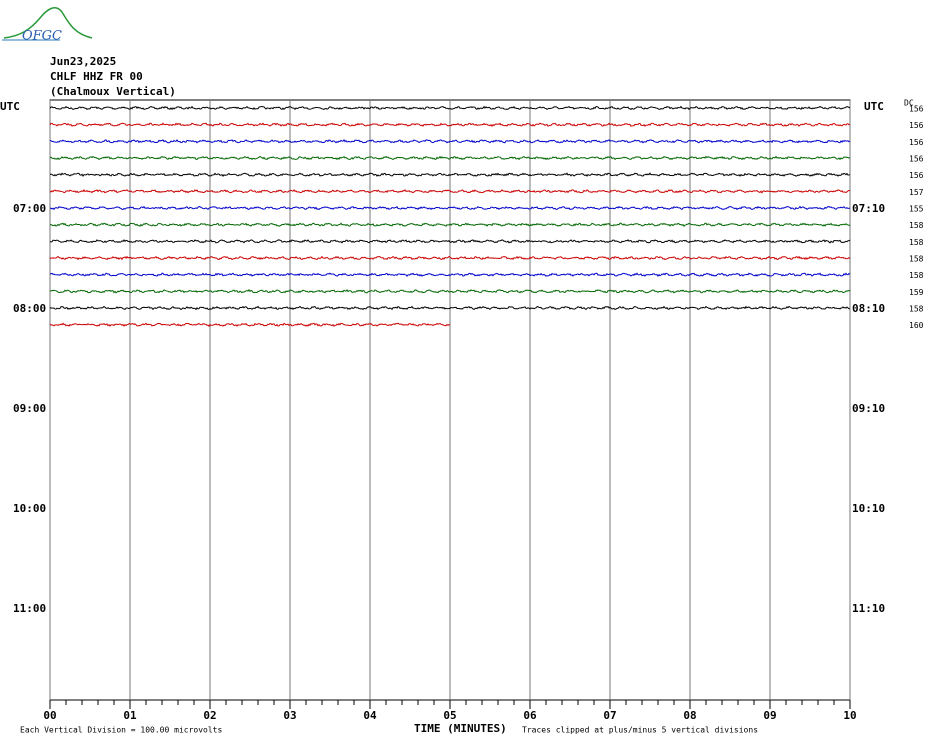  Describe the element at coordinates (769, 715) in the screenshot. I see `x-tick-label: 09` at that location.